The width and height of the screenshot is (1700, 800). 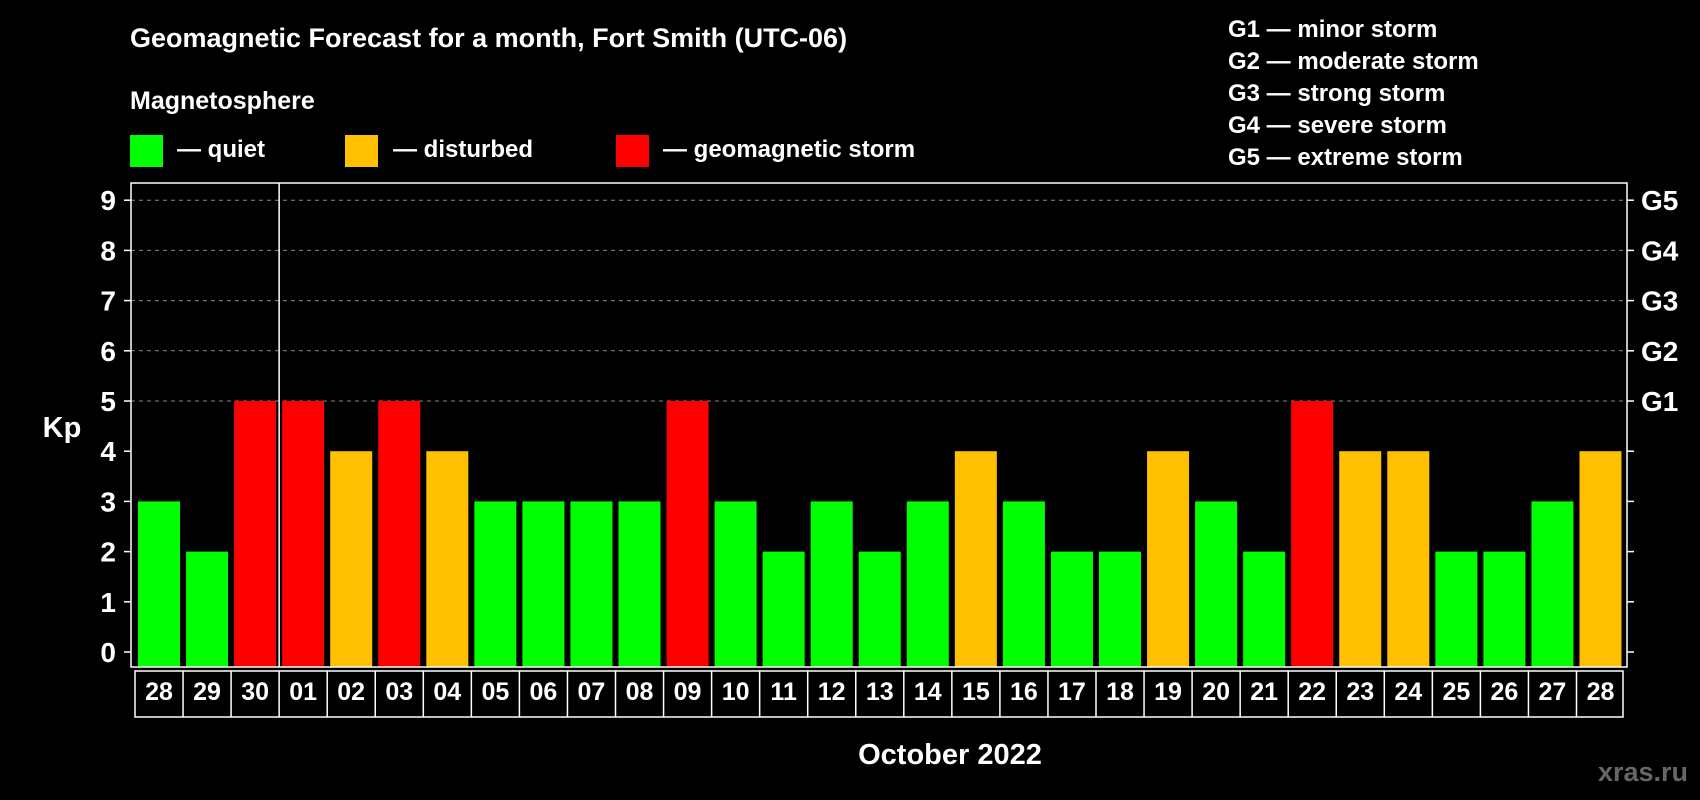 What do you see at coordinates (950, 755) in the screenshot?
I see `x-axis-label: October 2022` at bounding box center [950, 755].